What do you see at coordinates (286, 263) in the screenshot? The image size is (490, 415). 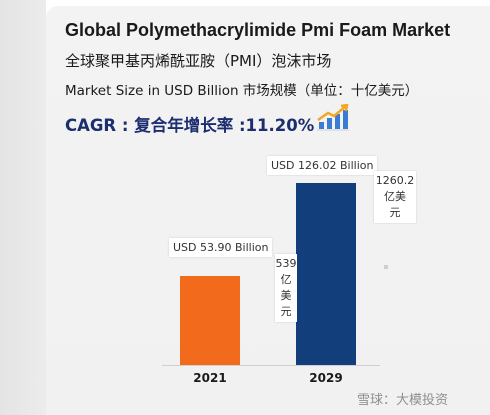 I see `value-cn-line: 539` at bounding box center [286, 263].